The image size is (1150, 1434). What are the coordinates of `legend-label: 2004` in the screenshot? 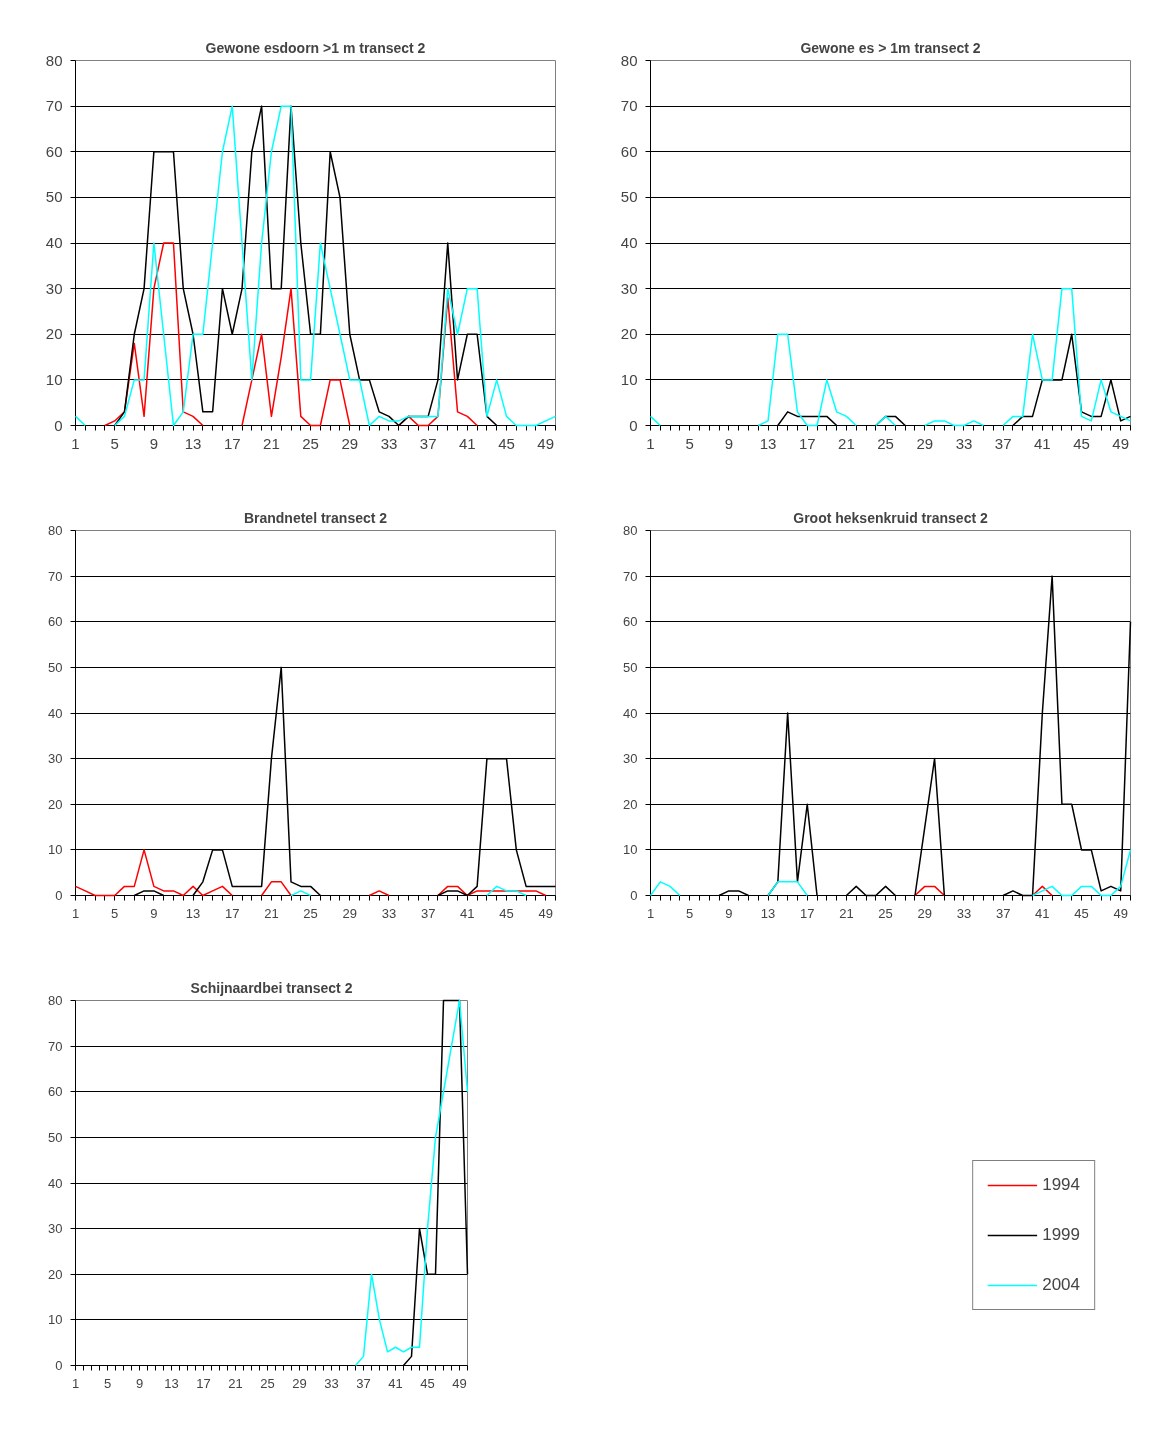 It's located at (1061, 1285).